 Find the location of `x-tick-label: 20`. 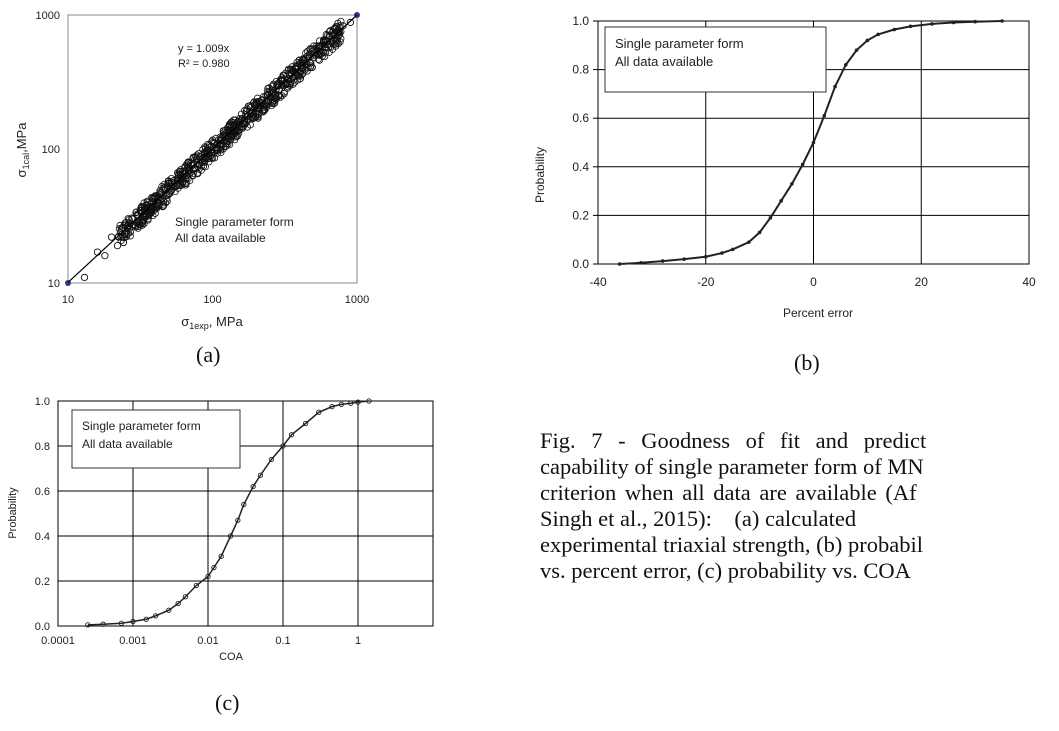

x-tick-label: 20 is located at coordinates (922, 282).